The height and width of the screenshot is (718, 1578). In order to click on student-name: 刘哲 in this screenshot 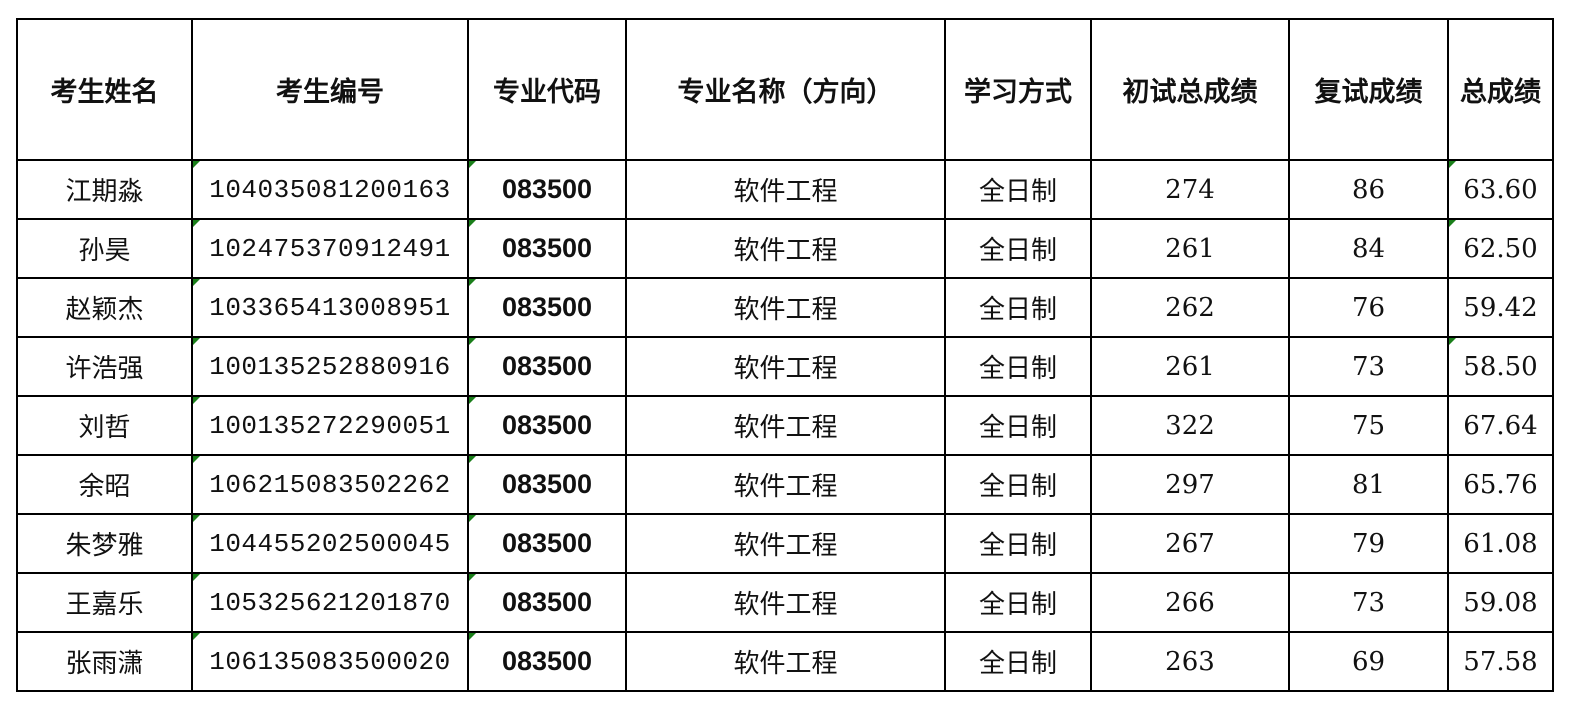, I will do `click(104, 428)`.